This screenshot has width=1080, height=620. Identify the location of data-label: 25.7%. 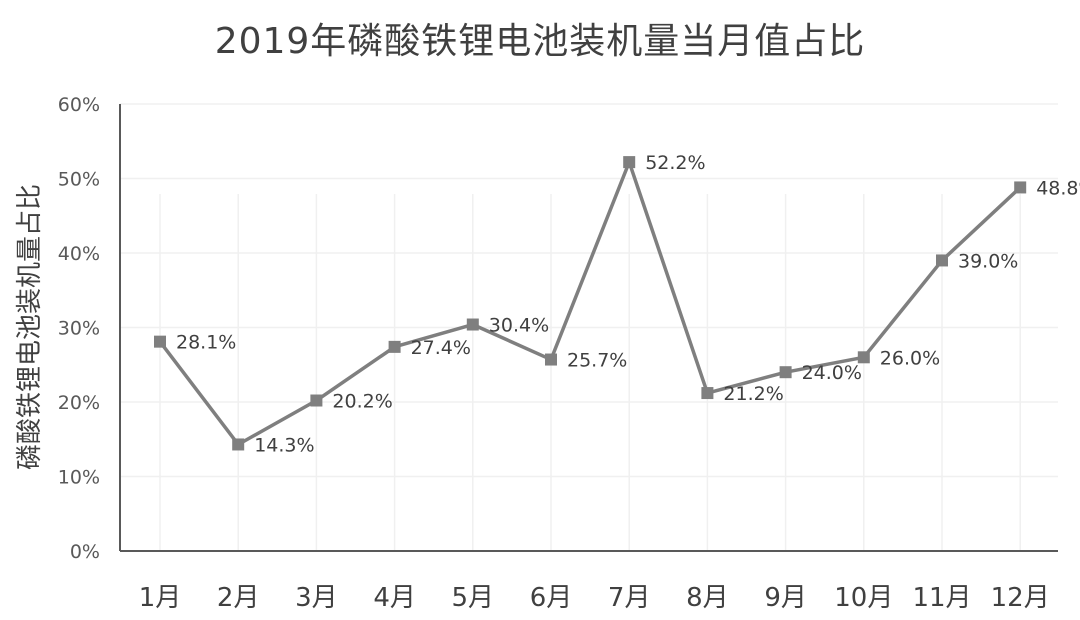
(597, 361).